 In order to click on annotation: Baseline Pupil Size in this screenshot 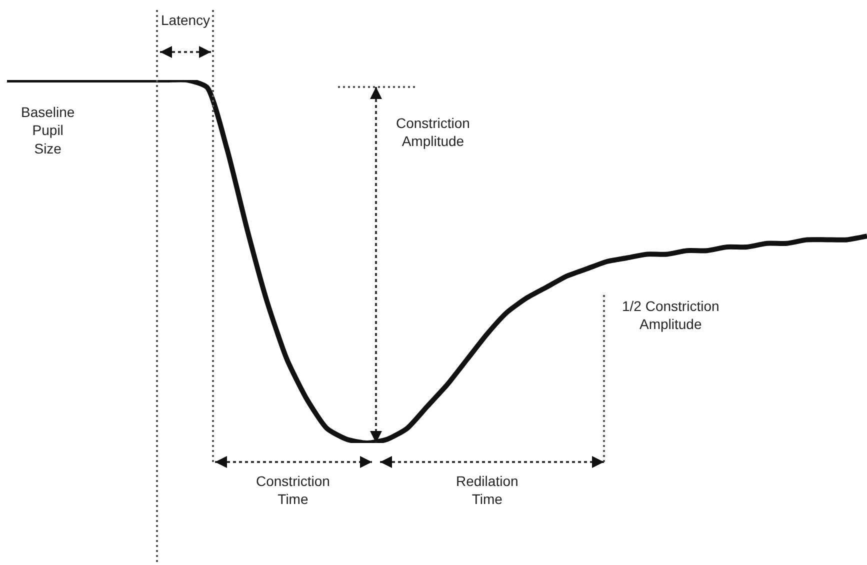, I will do `click(48, 130)`.